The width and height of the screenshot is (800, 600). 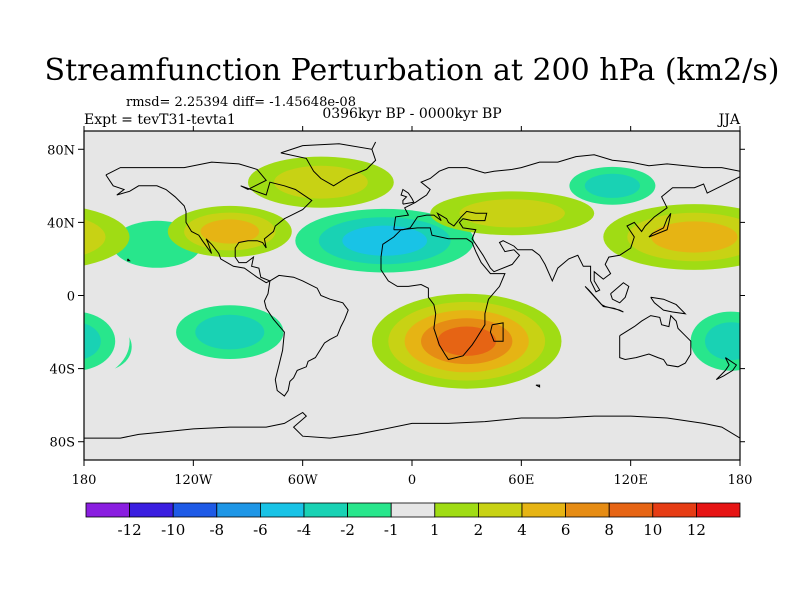 I want to click on coastline-greenland, so click(x=328, y=165).